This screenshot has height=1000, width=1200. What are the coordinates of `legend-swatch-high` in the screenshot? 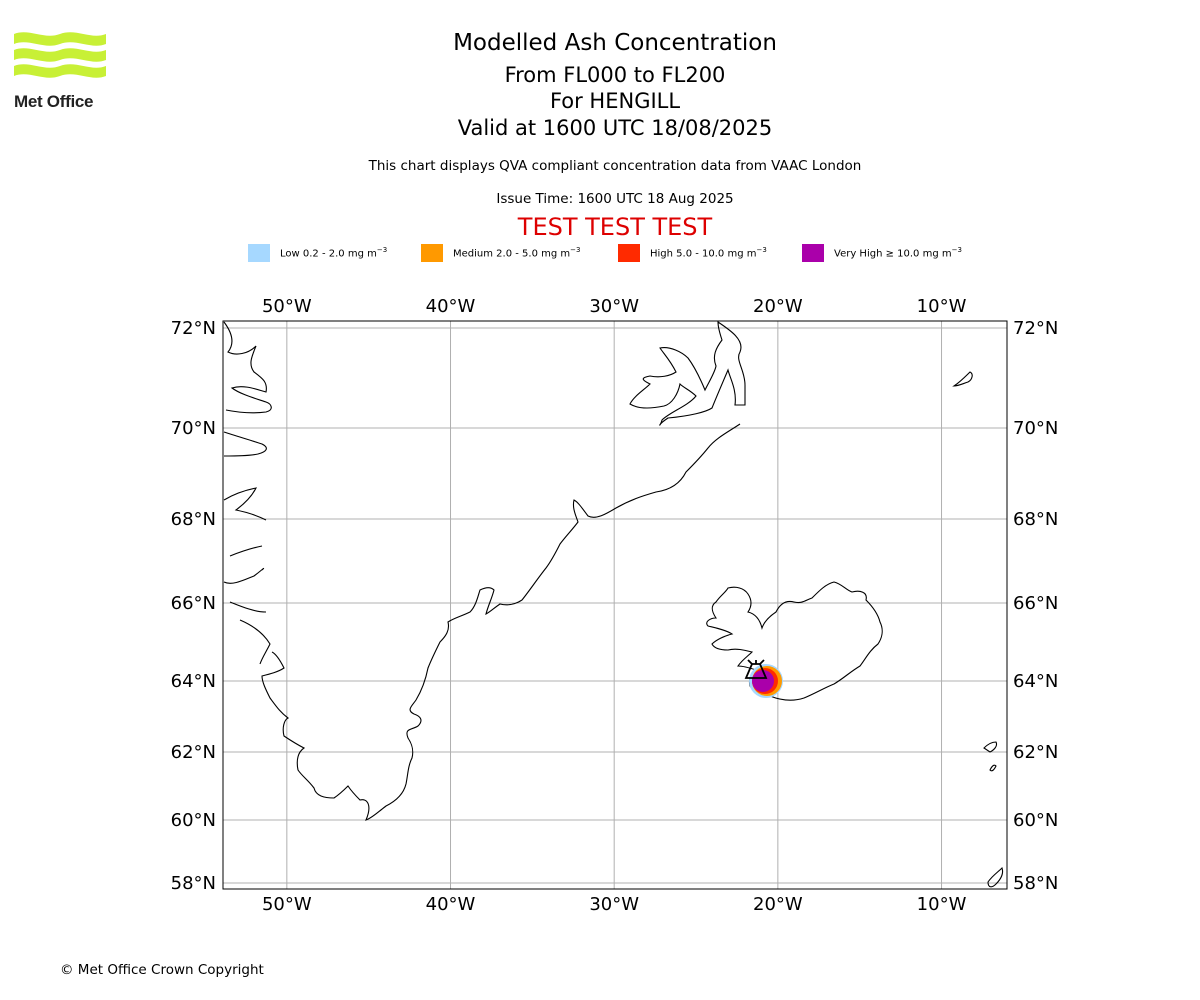 It's located at (629, 253).